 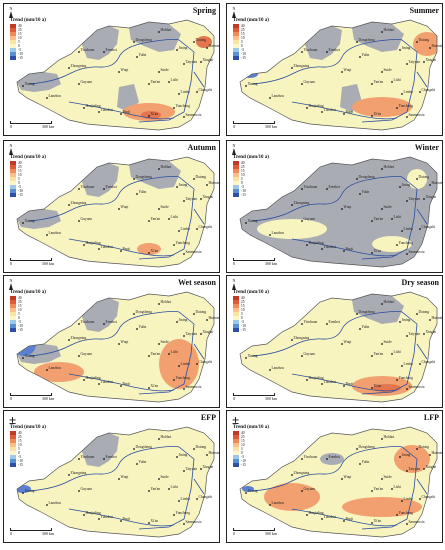 I want to click on legend-entry: -5, so click(x=251, y=50).